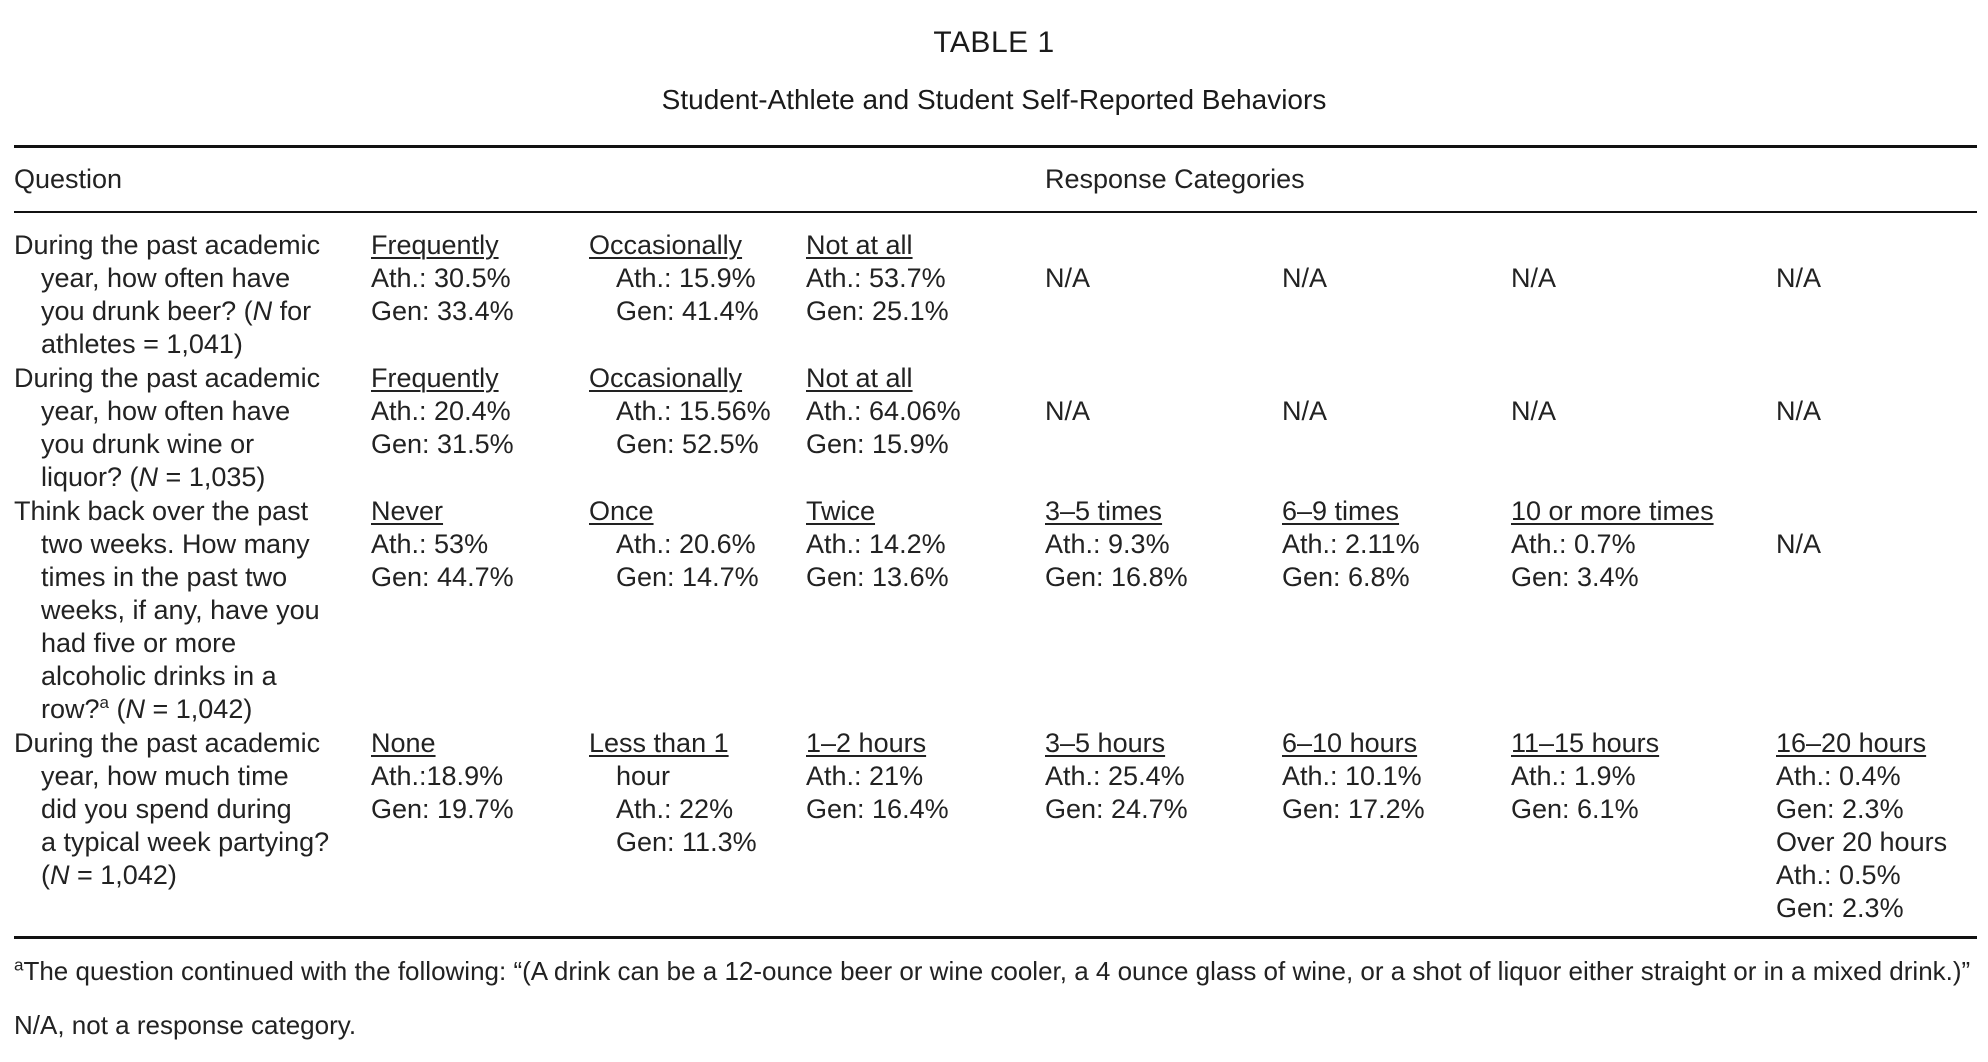 Image resolution: width=1988 pixels, height=1062 pixels. Describe the element at coordinates (1068, 411) in the screenshot. I see `row2-cat4: N/A` at that location.